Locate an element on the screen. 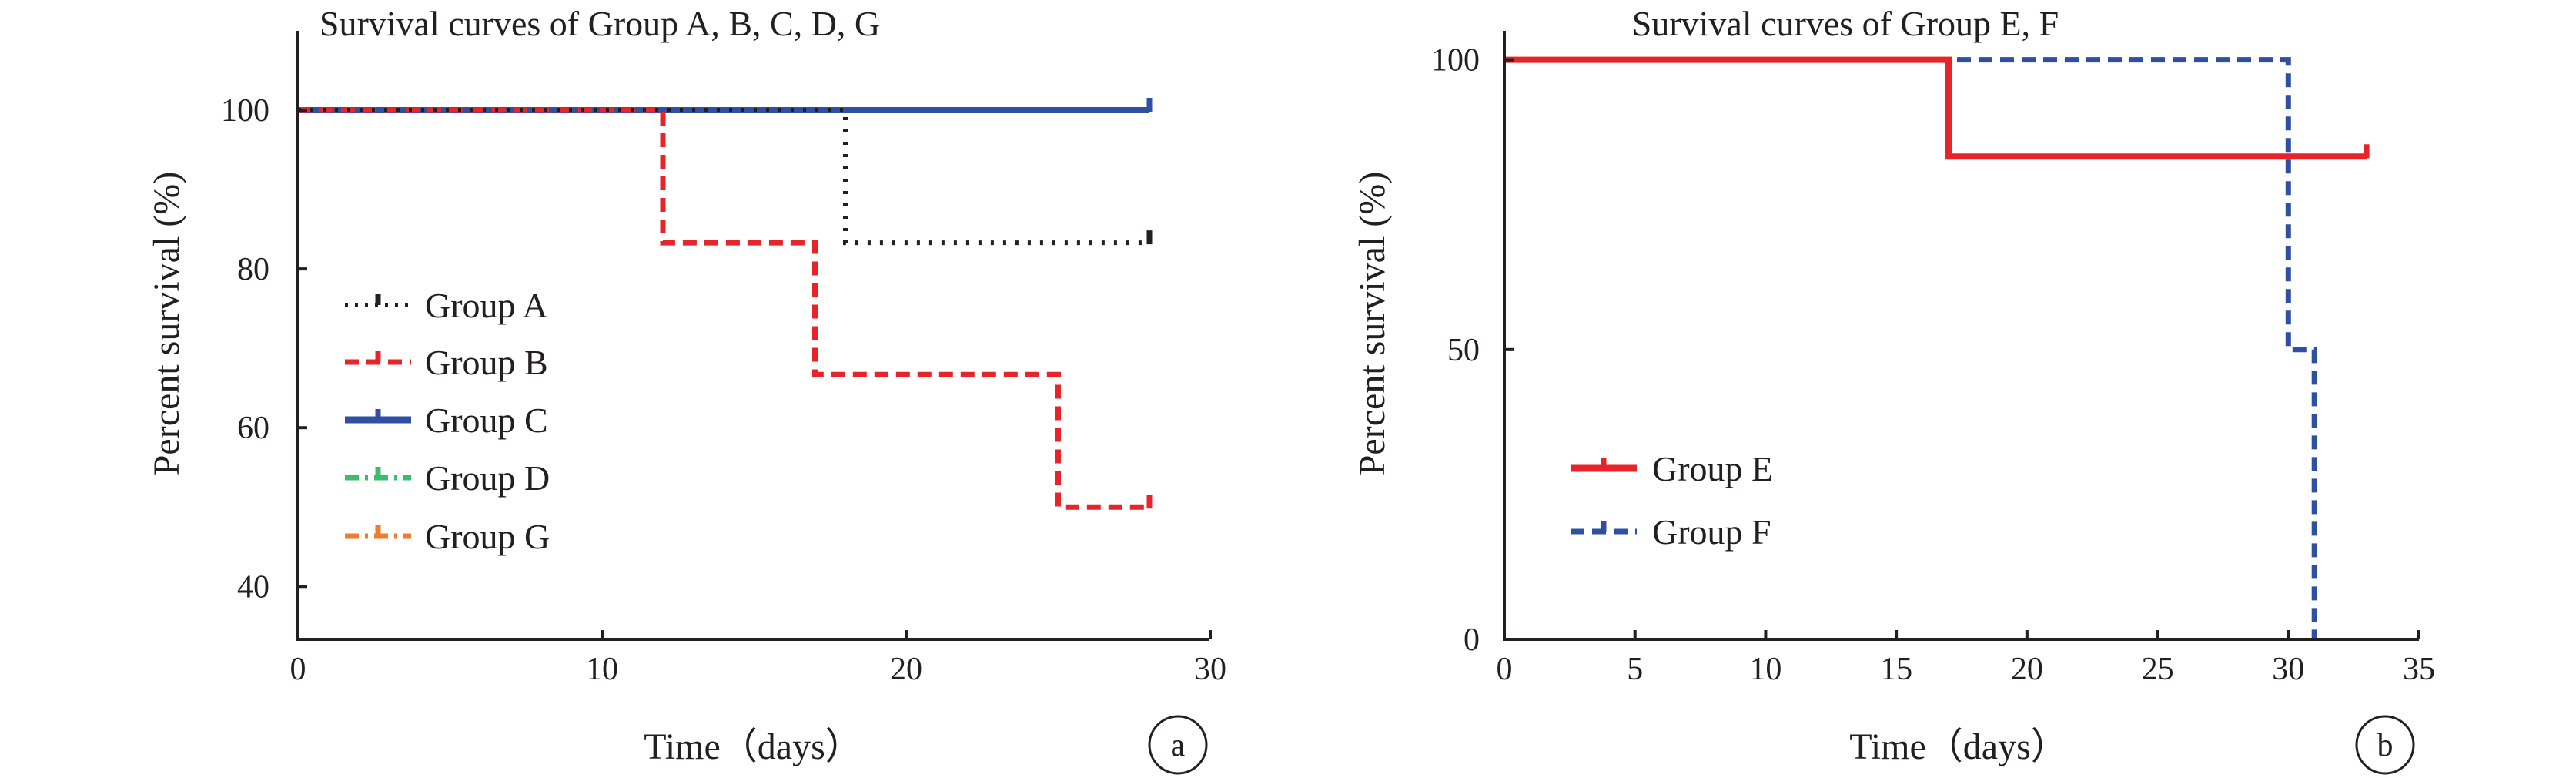 Image resolution: width=2576 pixels, height=778 pixels. panel-a-badge-letter: a is located at coordinates (1178, 745).